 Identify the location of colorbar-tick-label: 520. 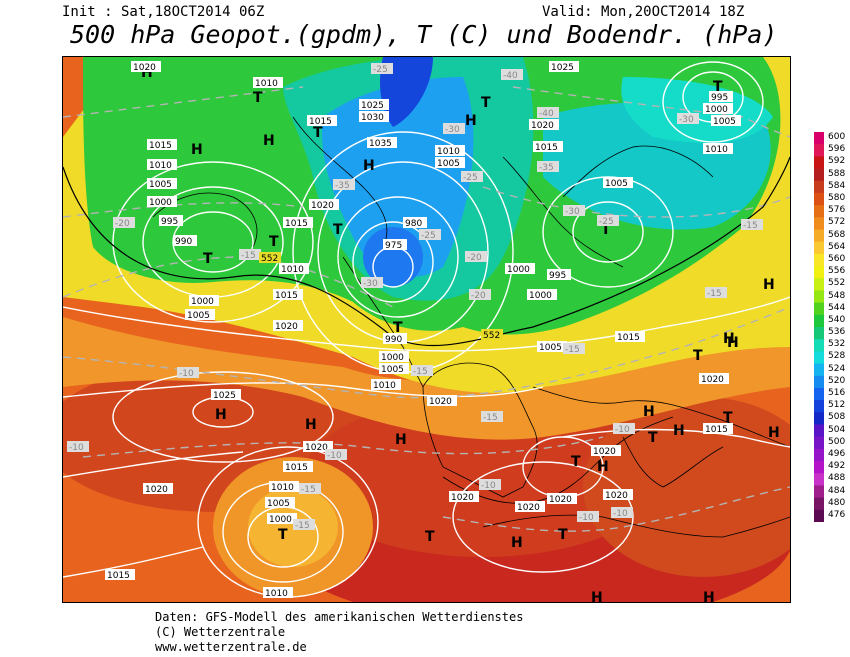
(837, 380).